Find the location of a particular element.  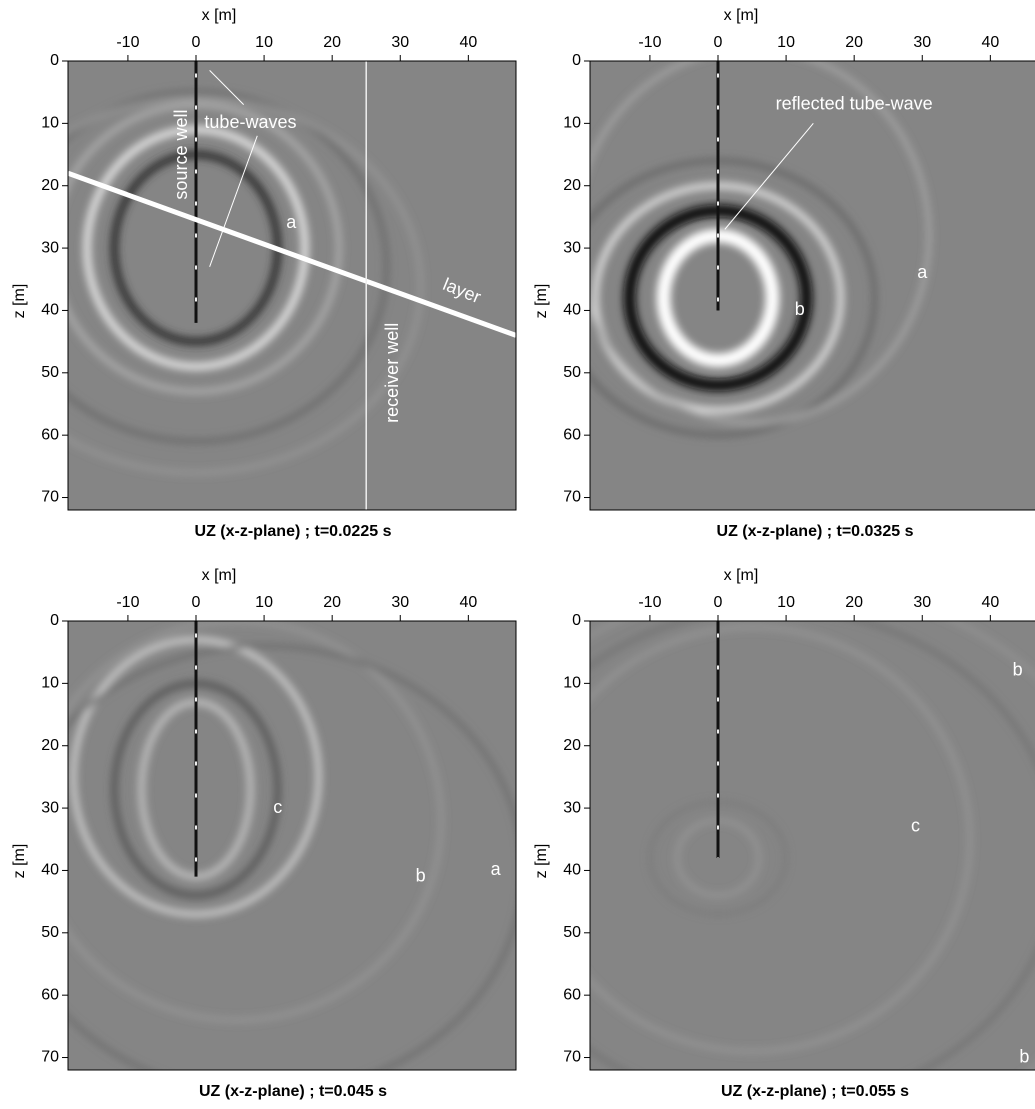

annotation: source well is located at coordinates (181, 155).